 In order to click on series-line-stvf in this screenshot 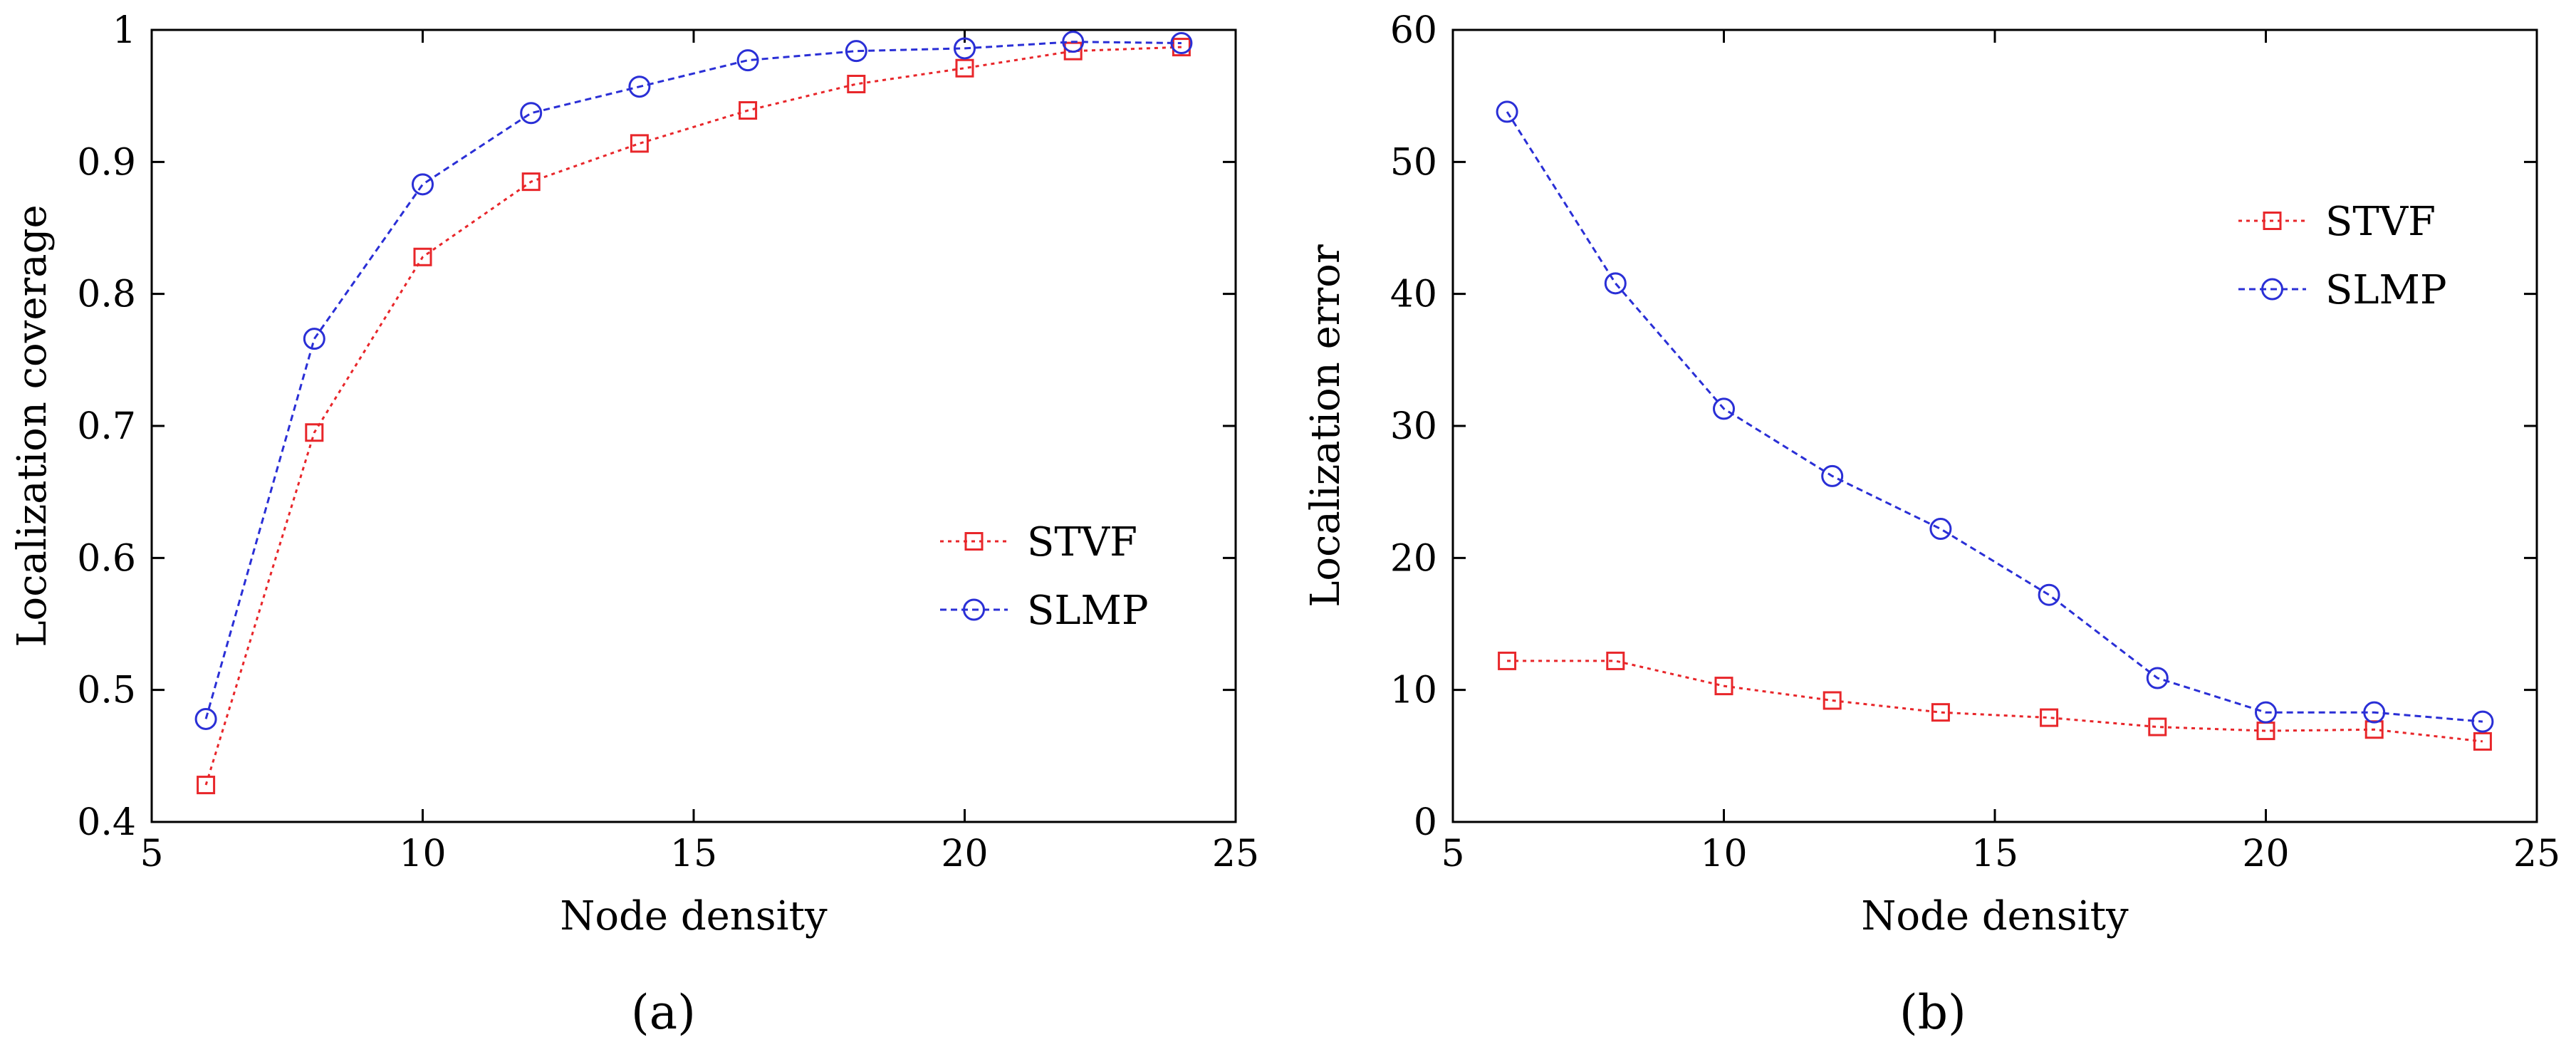, I will do `click(1995, 701)`.